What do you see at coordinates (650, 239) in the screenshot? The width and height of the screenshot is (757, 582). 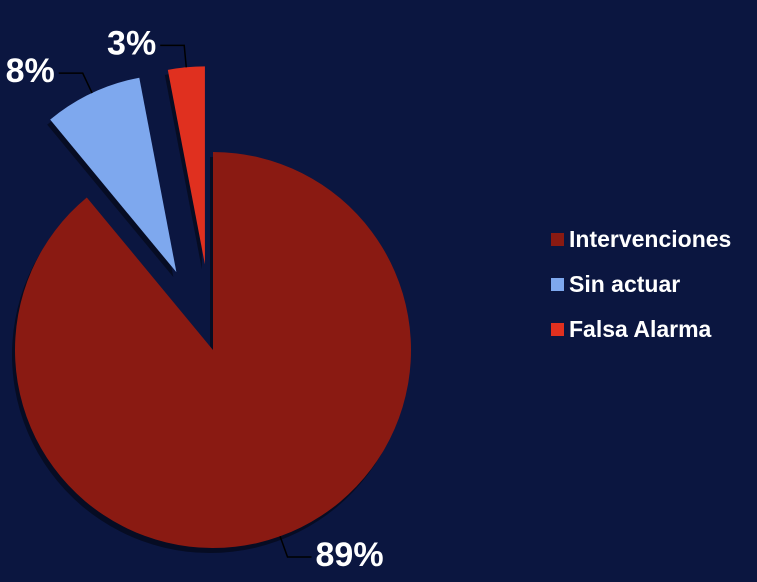 I see `legend-label: Intervenciones` at bounding box center [650, 239].